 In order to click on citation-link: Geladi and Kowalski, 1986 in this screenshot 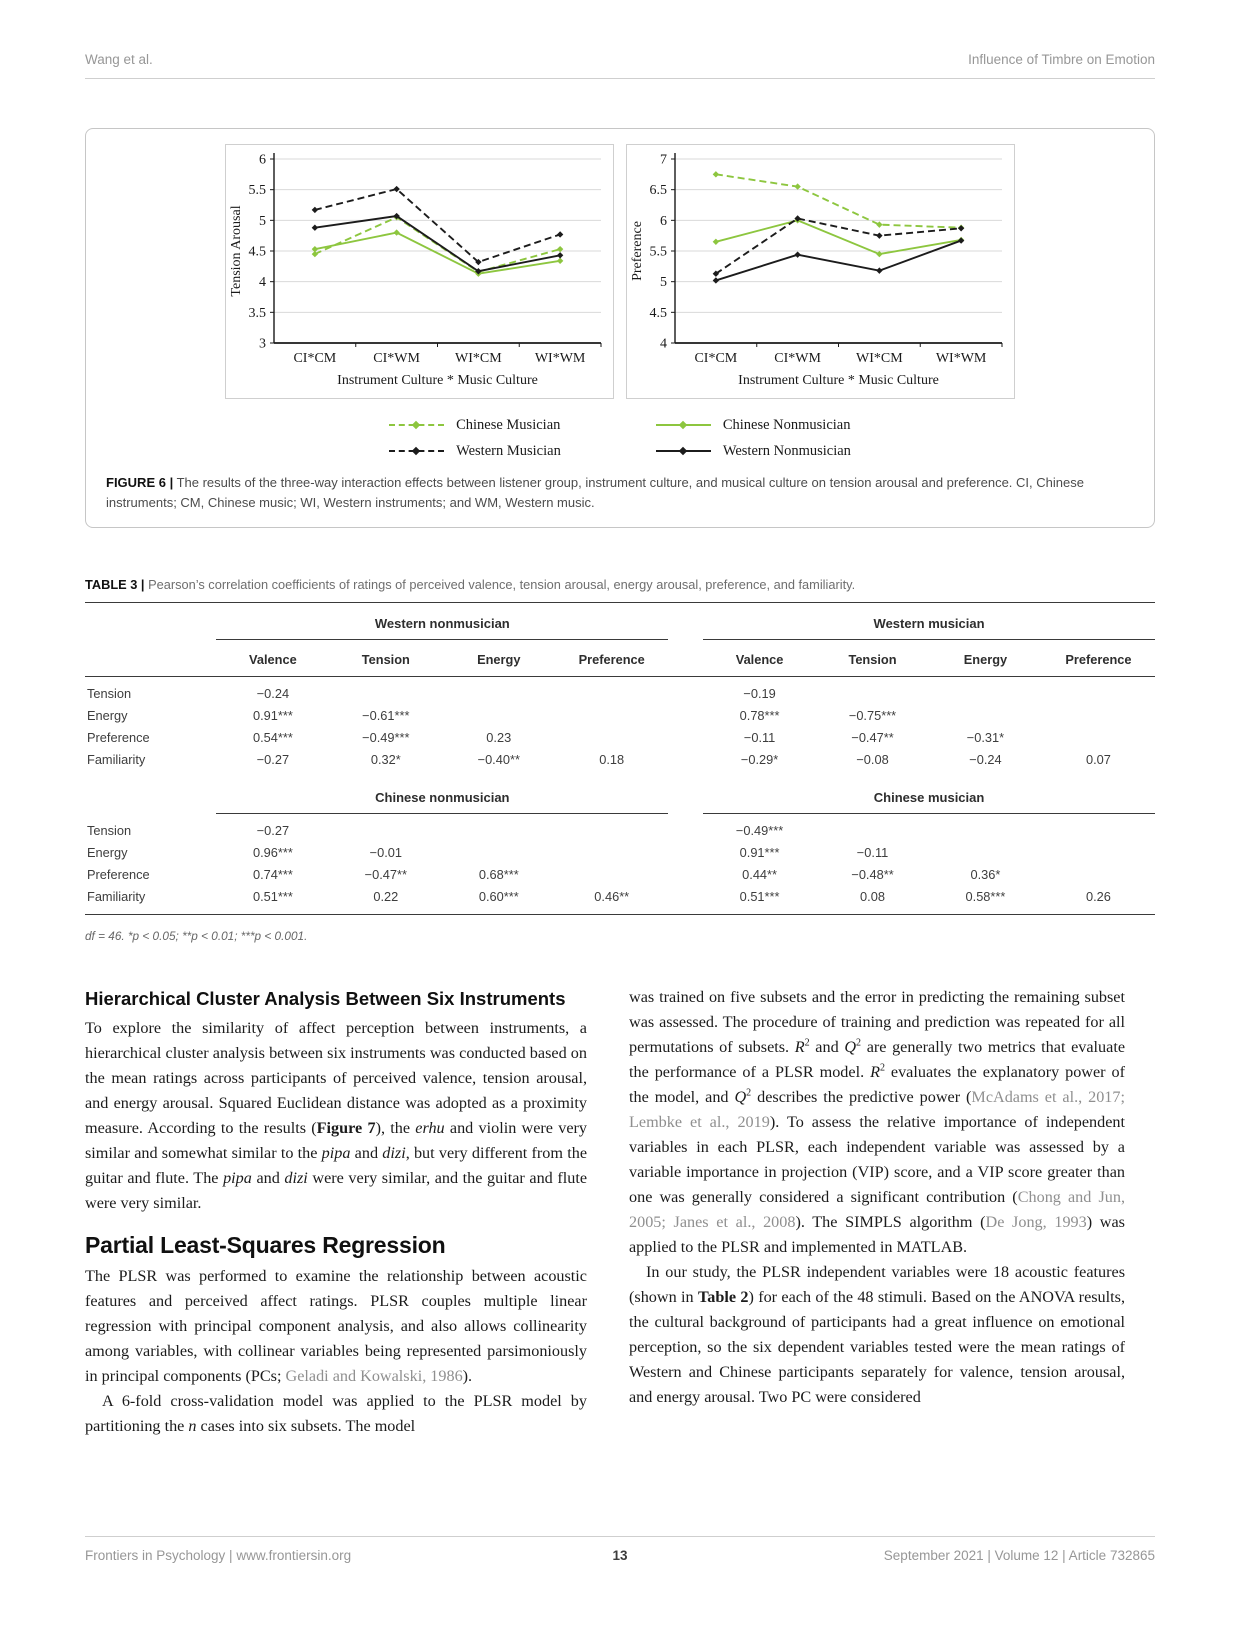, I will do `click(374, 1376)`.